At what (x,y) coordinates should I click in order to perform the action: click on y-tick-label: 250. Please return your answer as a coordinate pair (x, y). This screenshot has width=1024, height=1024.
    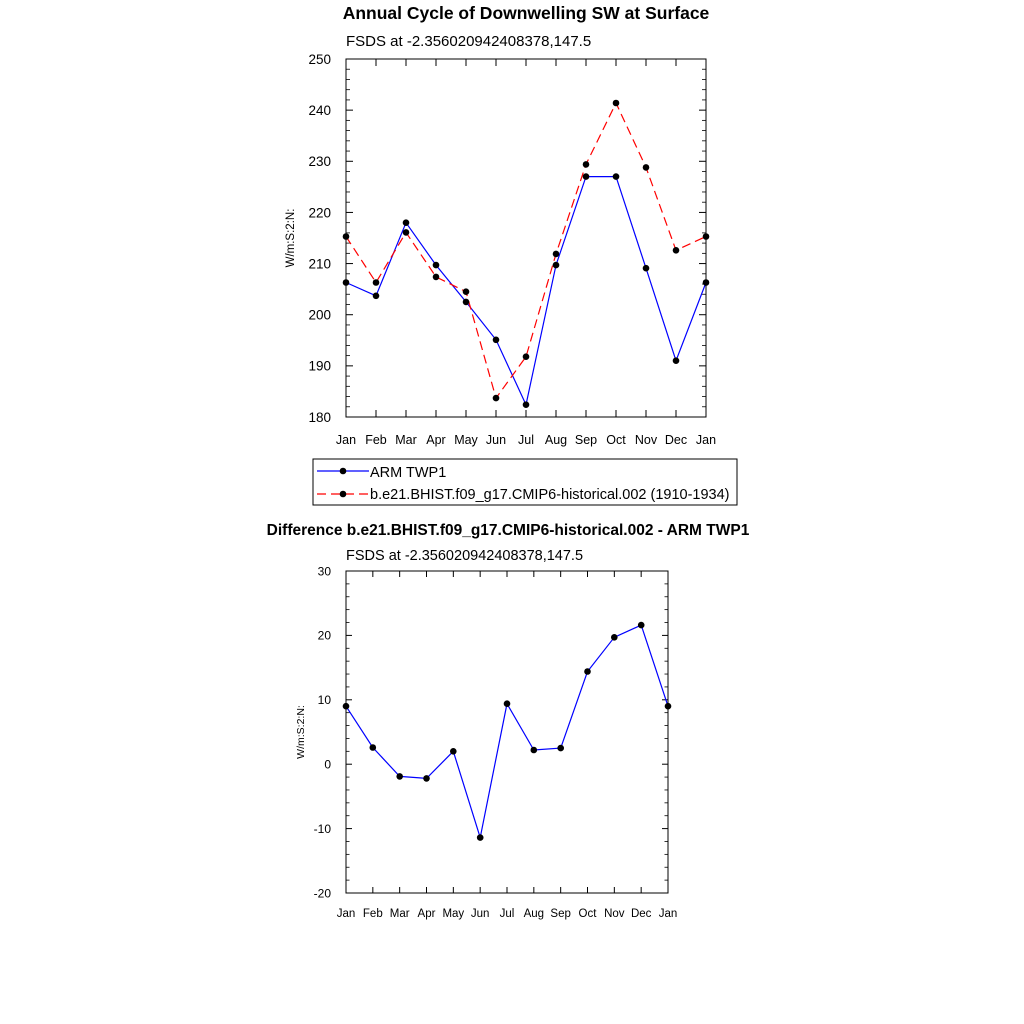
    Looking at the image, I should click on (319, 59).